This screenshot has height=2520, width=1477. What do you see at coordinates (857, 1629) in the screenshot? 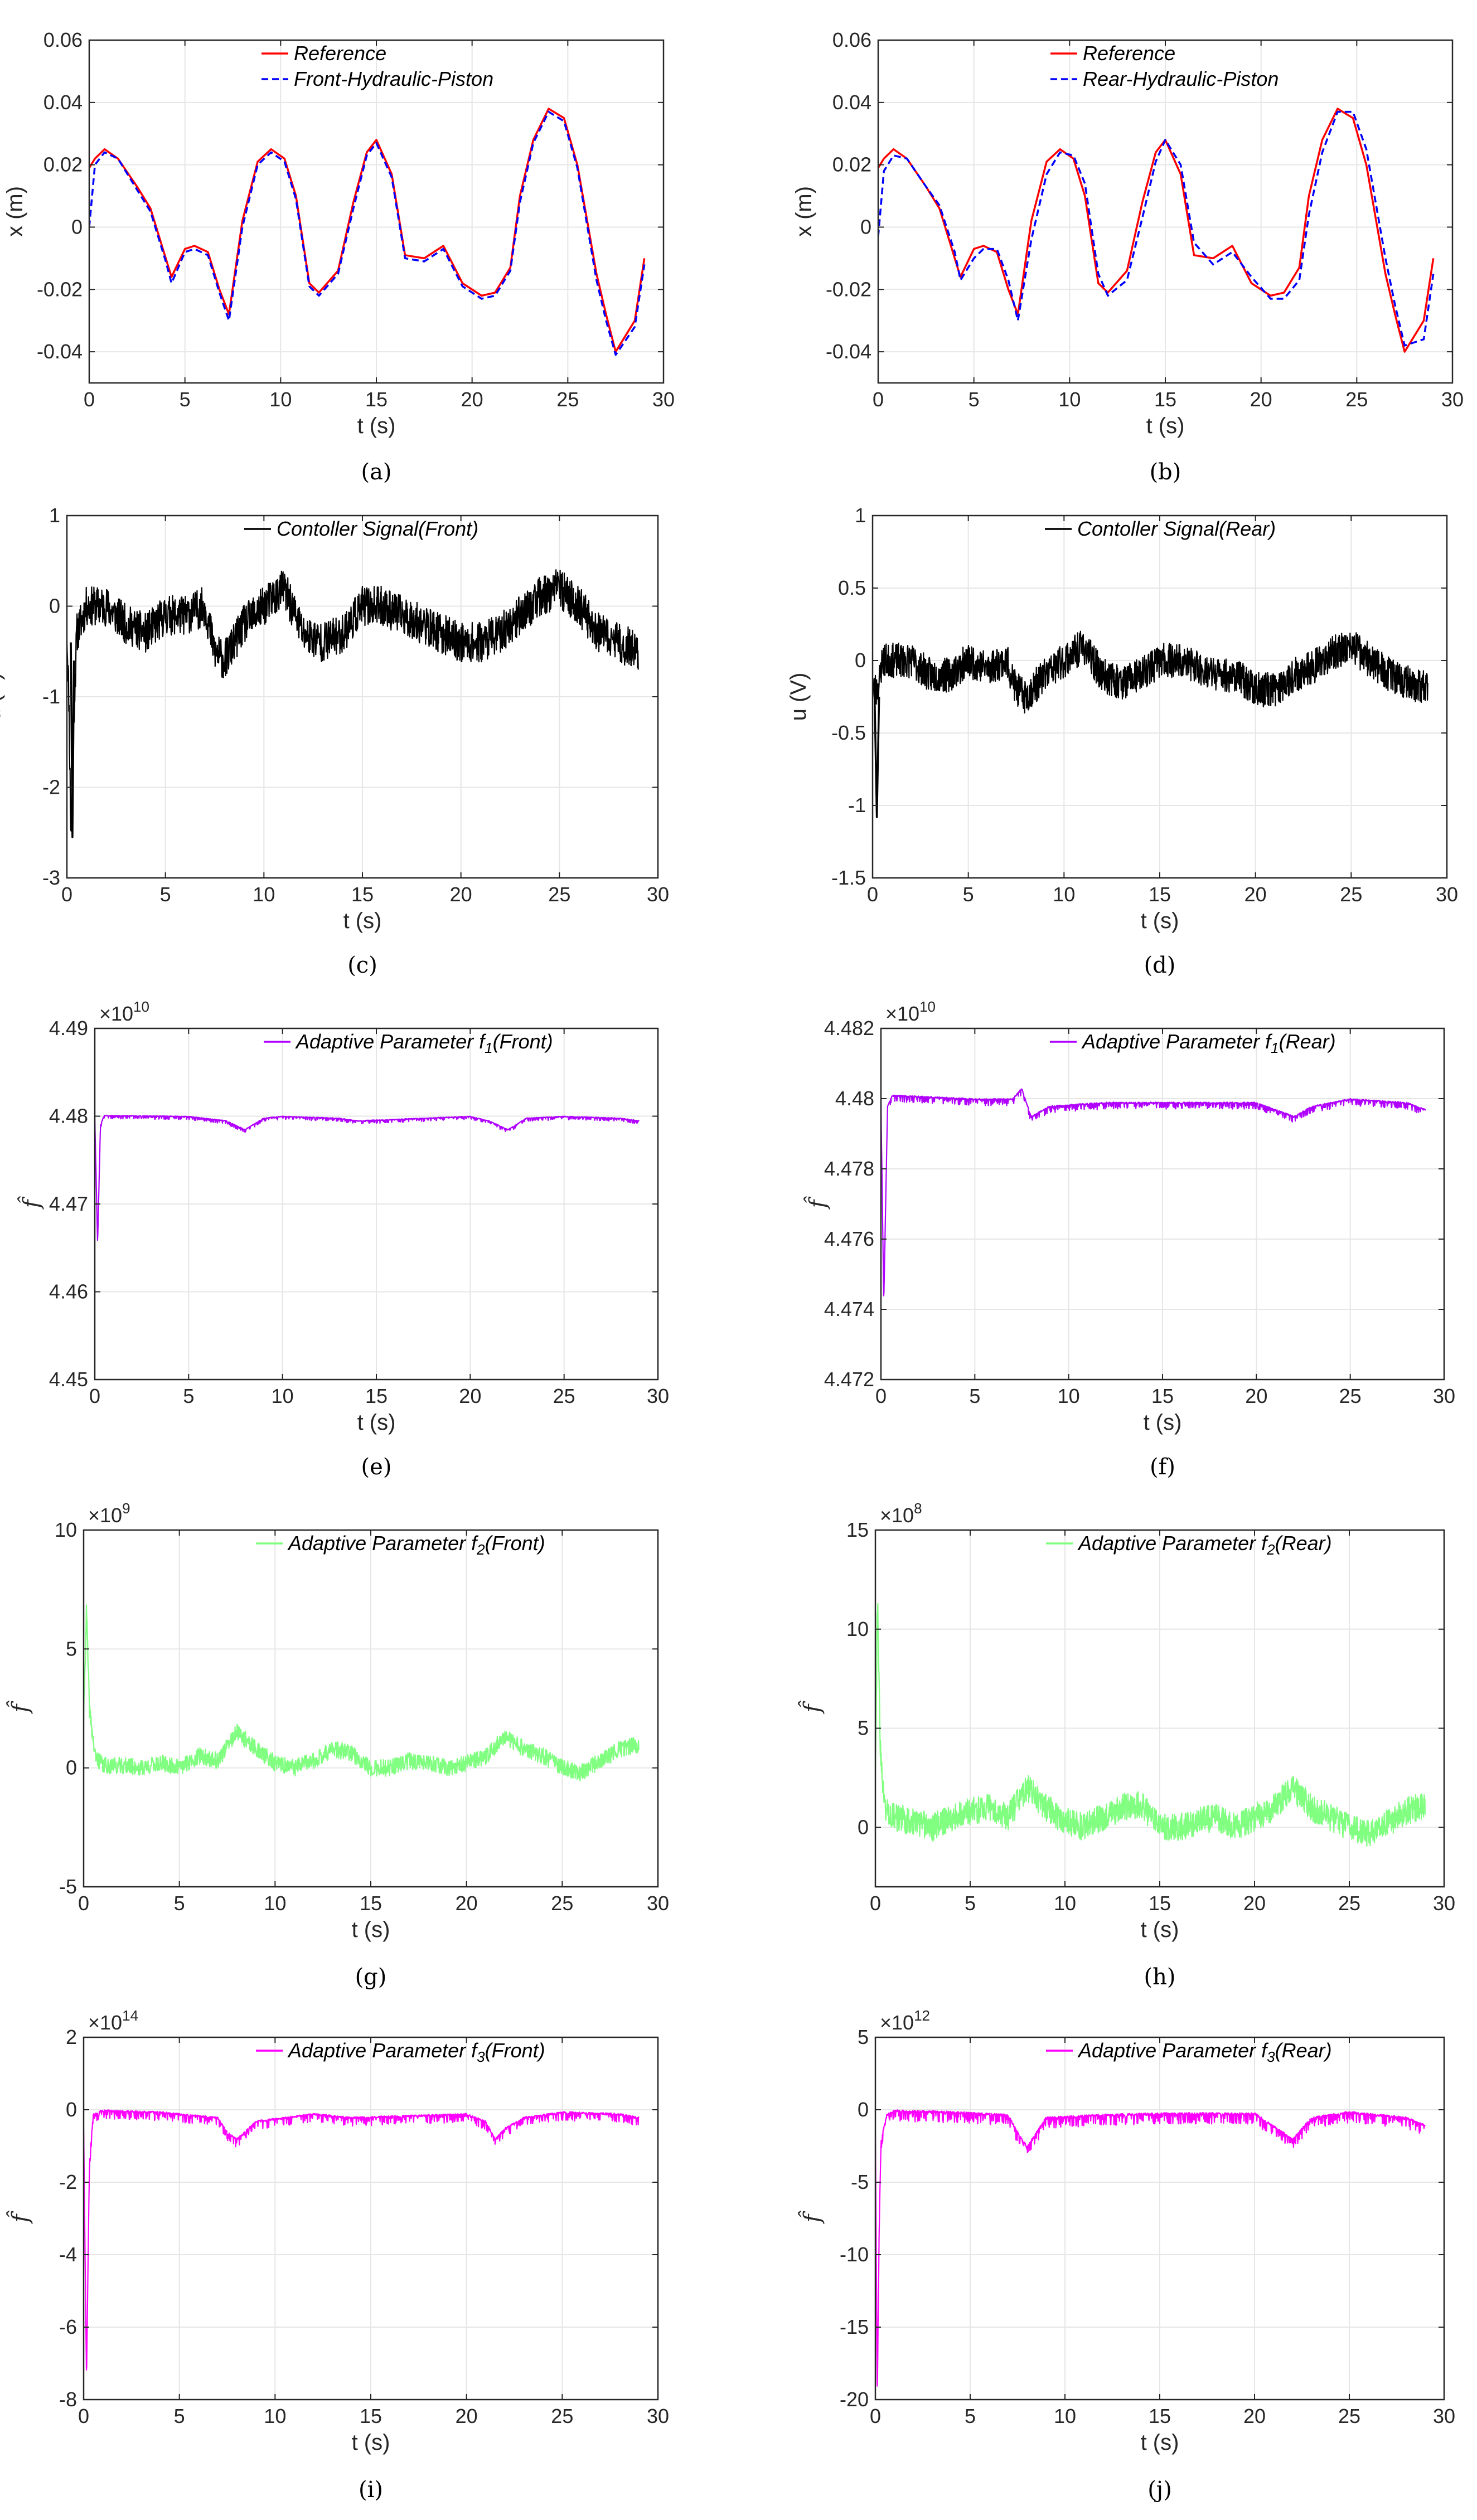
I see `y-tick-label: 10` at bounding box center [857, 1629].